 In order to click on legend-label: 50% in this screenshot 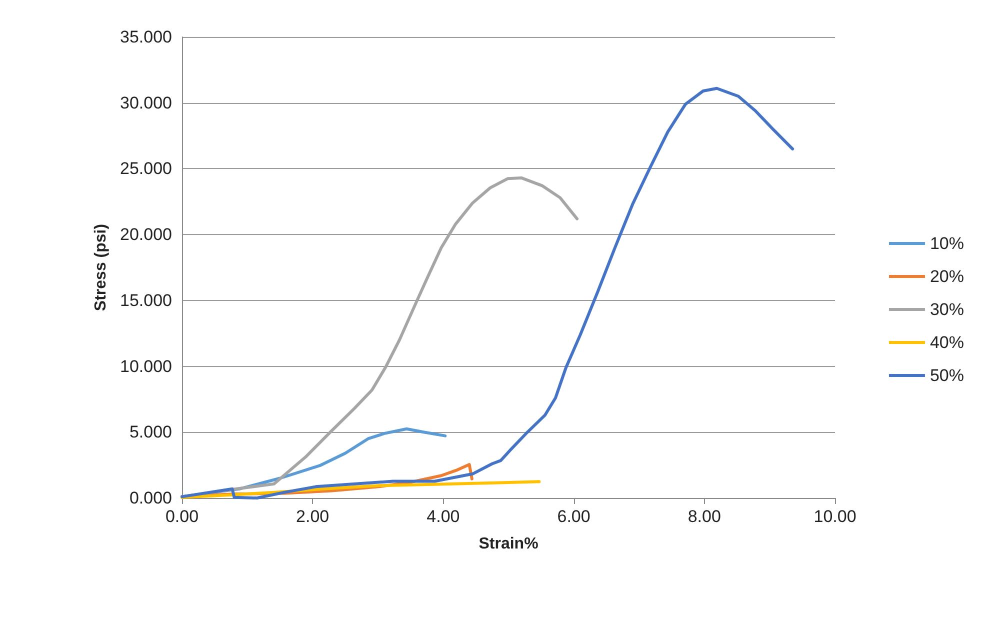, I will do `click(947, 375)`.